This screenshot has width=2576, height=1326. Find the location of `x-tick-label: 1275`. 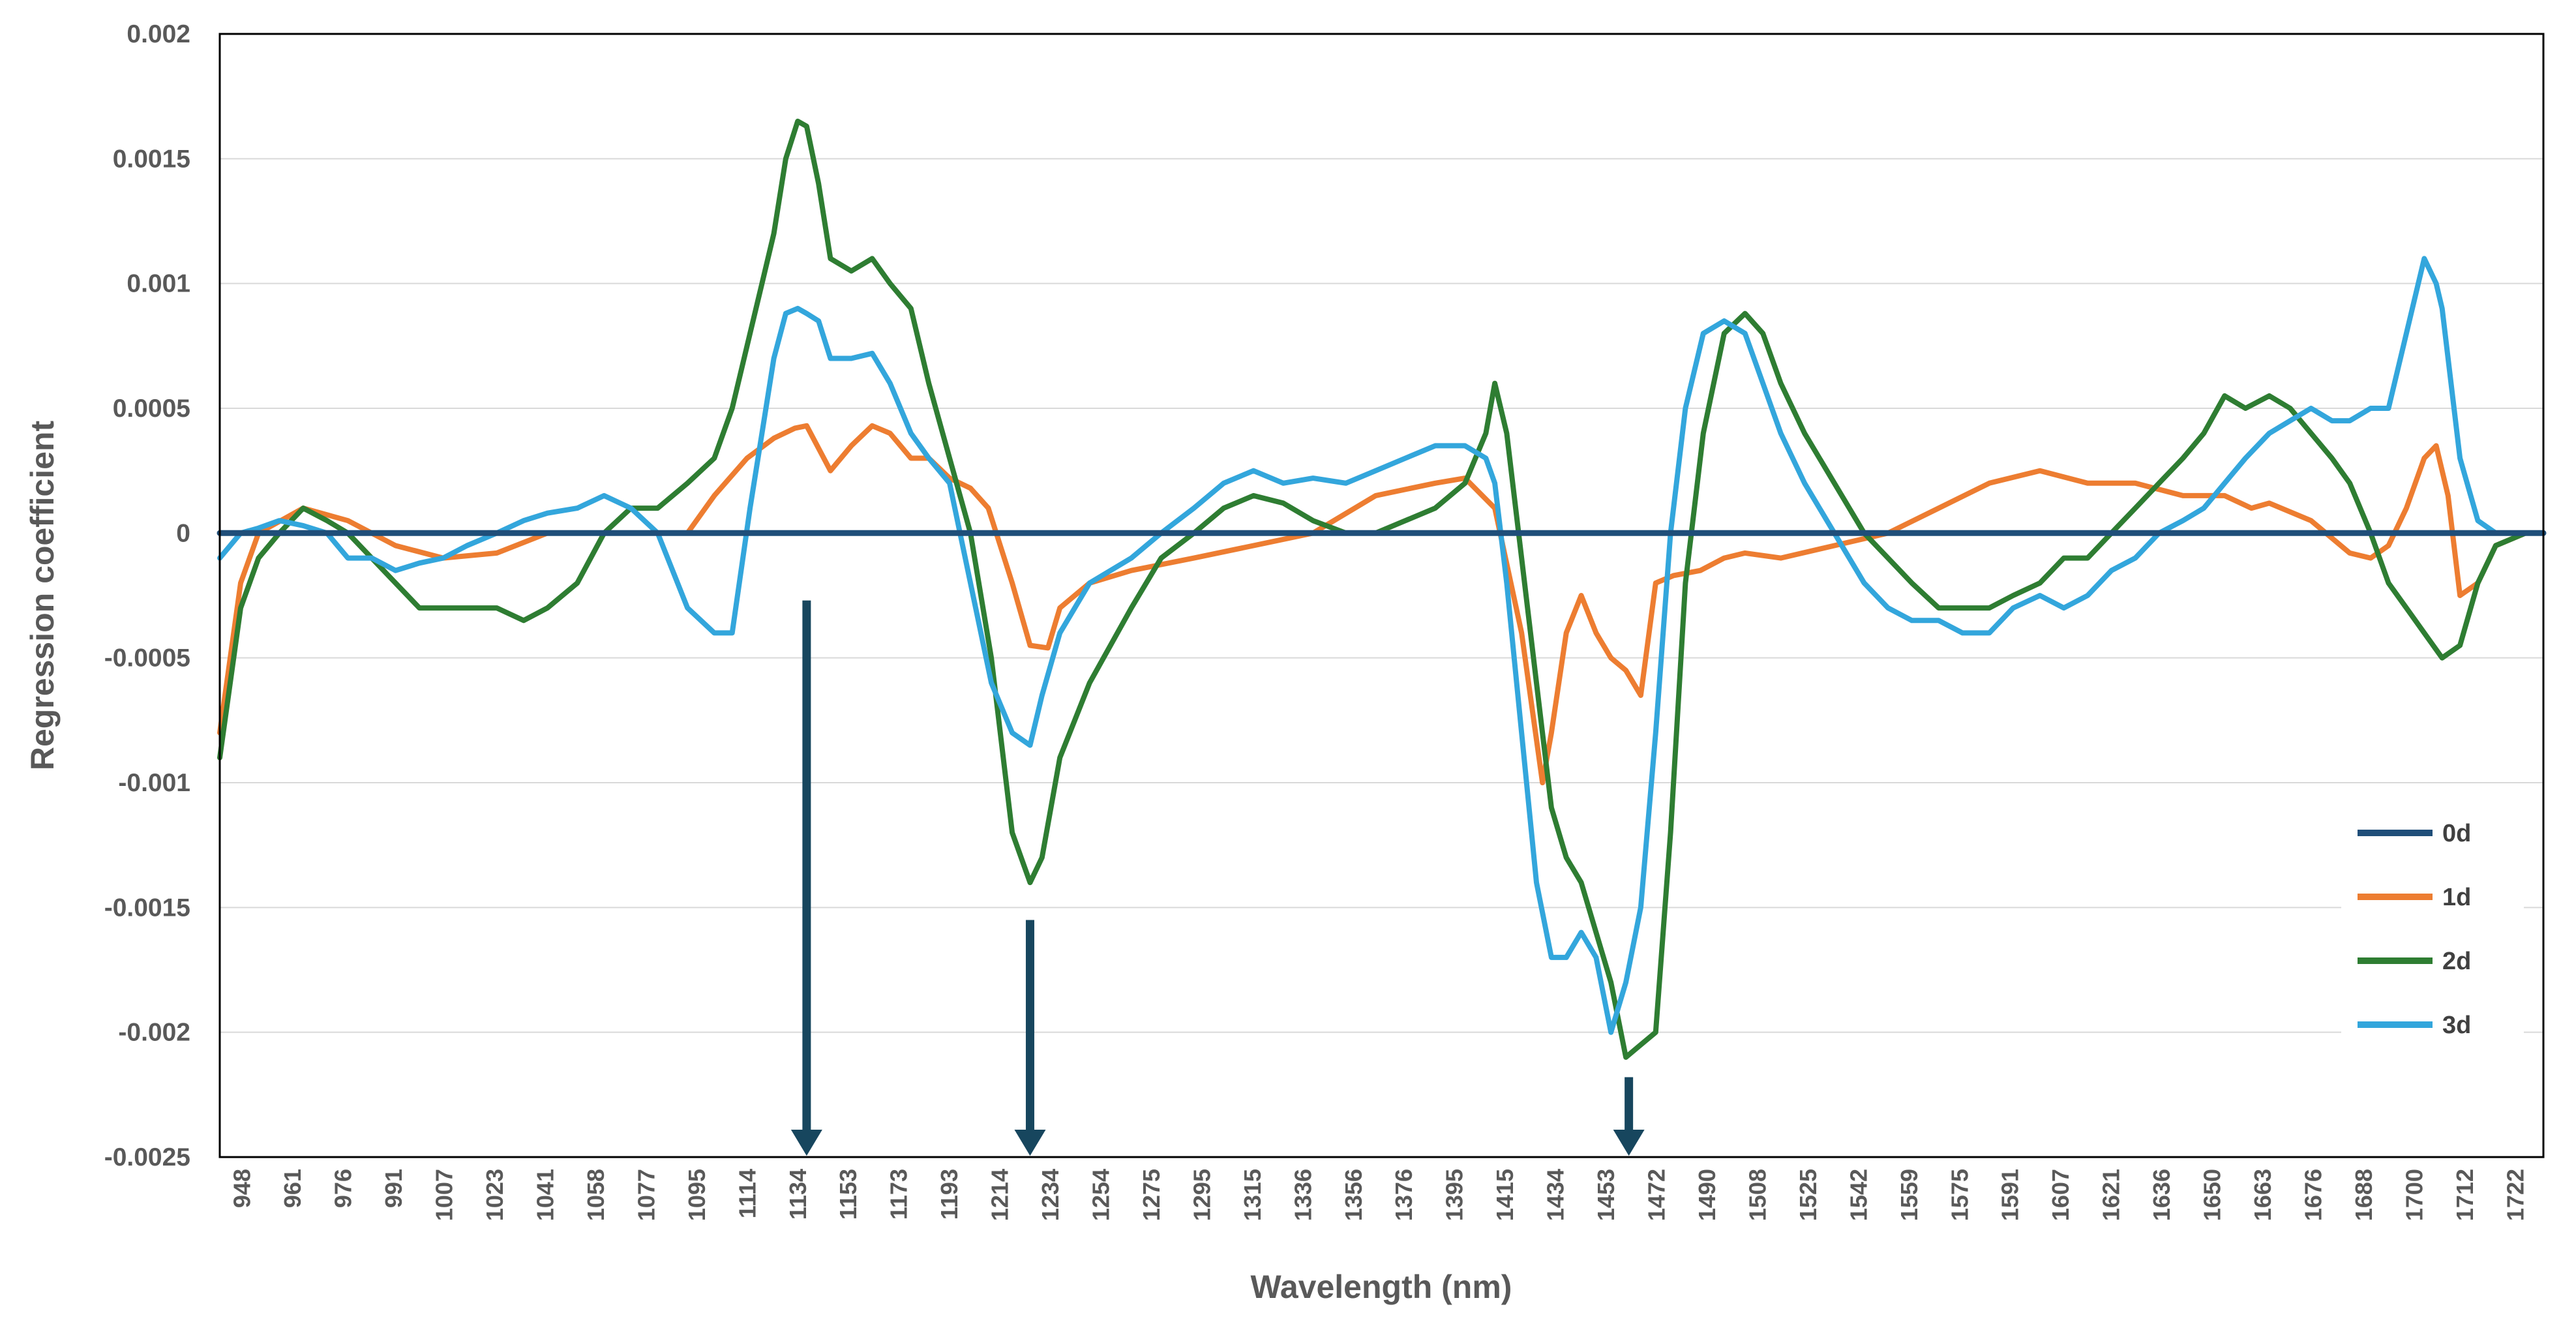

x-tick-label: 1275 is located at coordinates (1151, 1195).